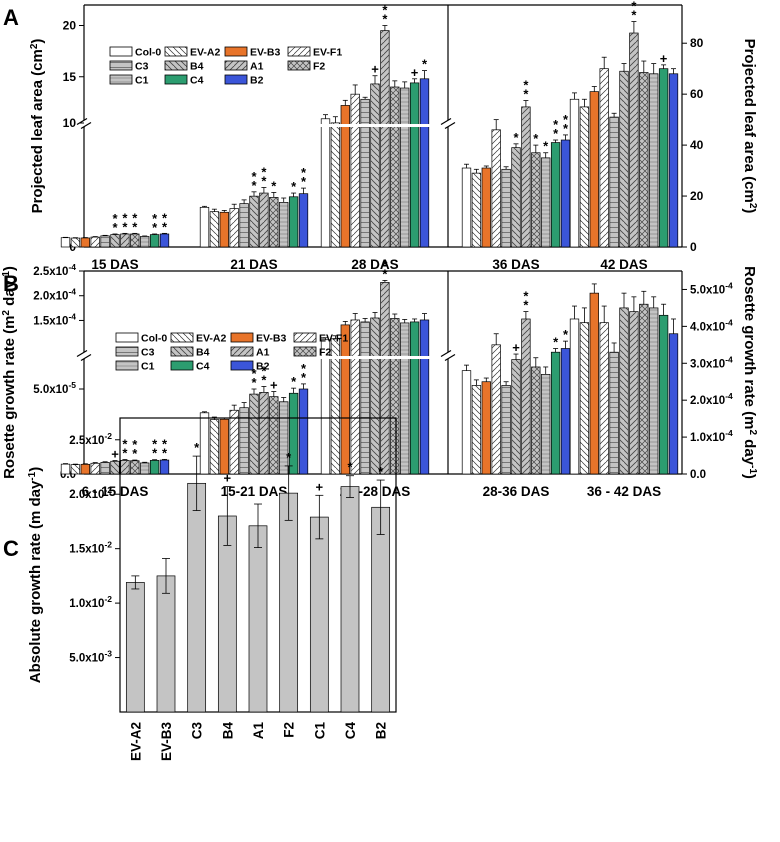 This screenshot has width=780, height=842. What do you see at coordinates (214, 447) in the screenshot?
I see `bar-ev-a2` at bounding box center [214, 447].